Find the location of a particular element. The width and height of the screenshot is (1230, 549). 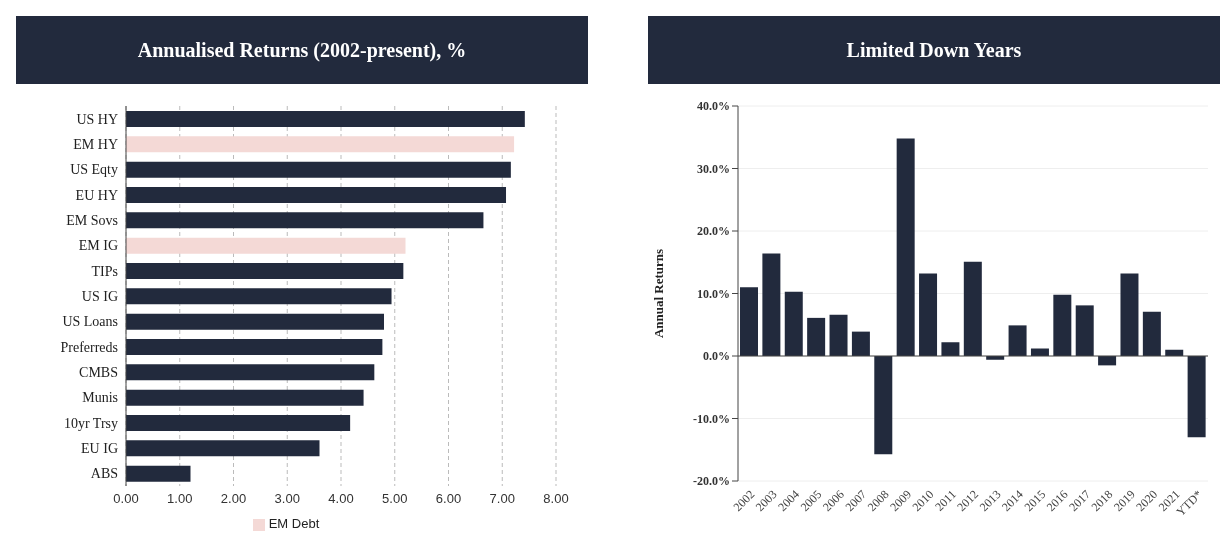

x-tick-label: 6.00 is located at coordinates (448, 499).